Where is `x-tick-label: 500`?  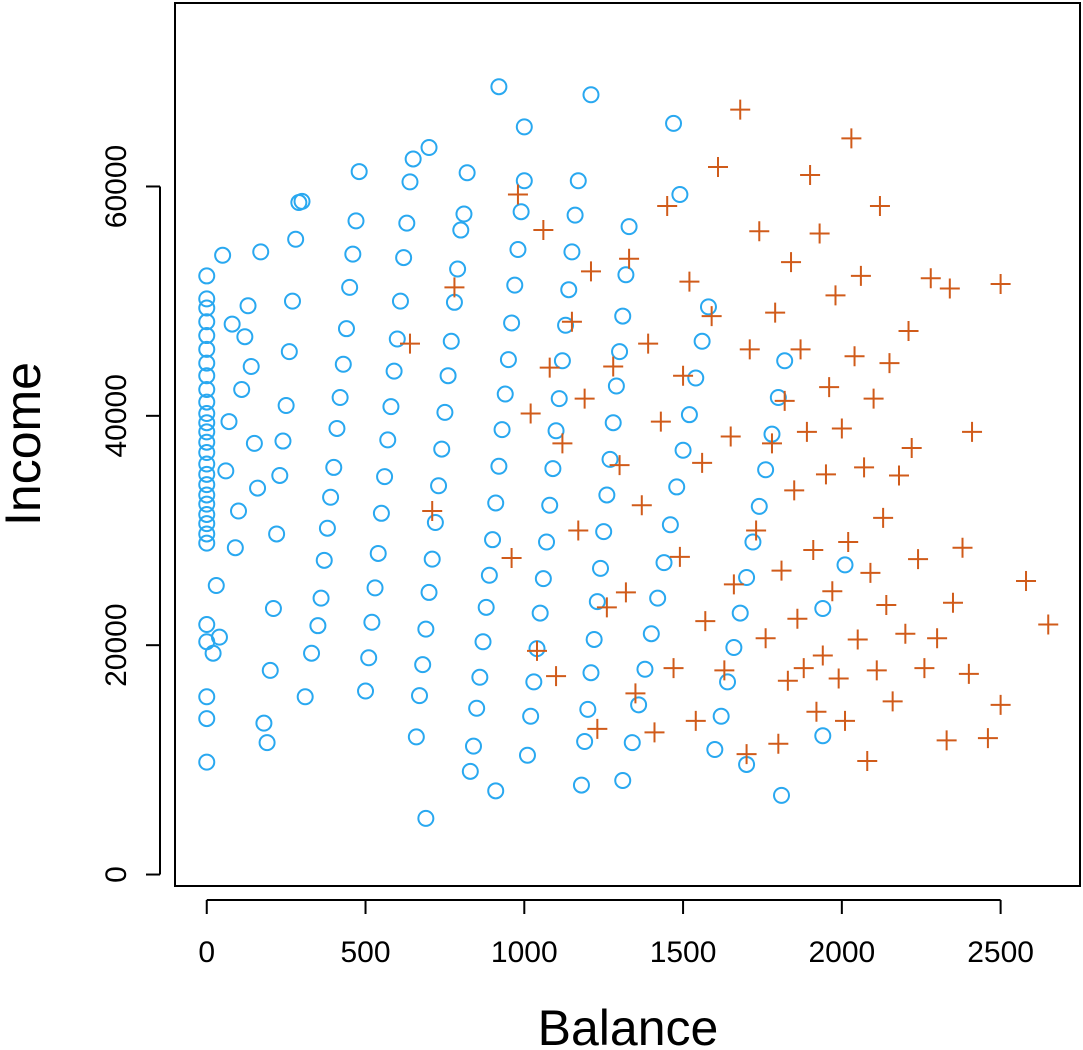
x-tick-label: 500 is located at coordinates (365, 952).